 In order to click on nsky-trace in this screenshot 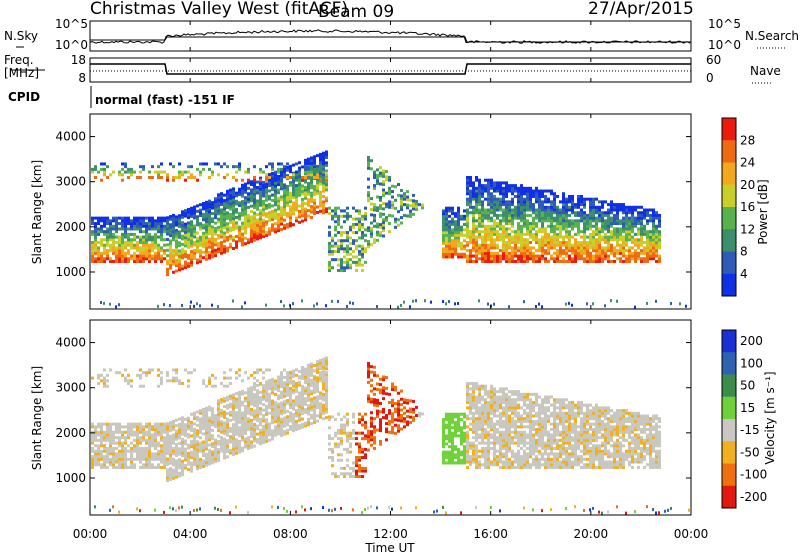, I will do `click(390, 36)`.